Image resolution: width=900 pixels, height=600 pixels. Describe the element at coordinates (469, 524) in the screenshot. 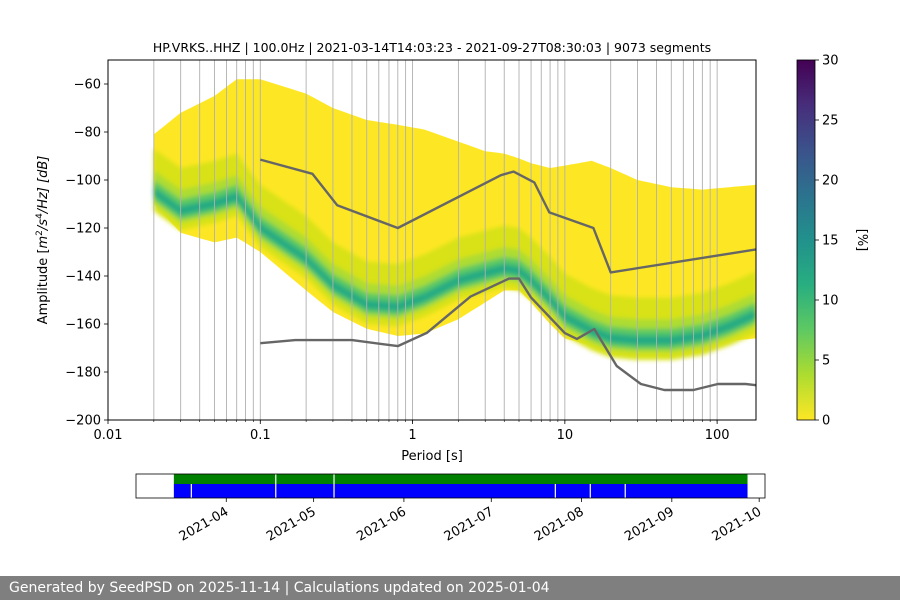

I see `date-tick-label: 2021-07` at that location.